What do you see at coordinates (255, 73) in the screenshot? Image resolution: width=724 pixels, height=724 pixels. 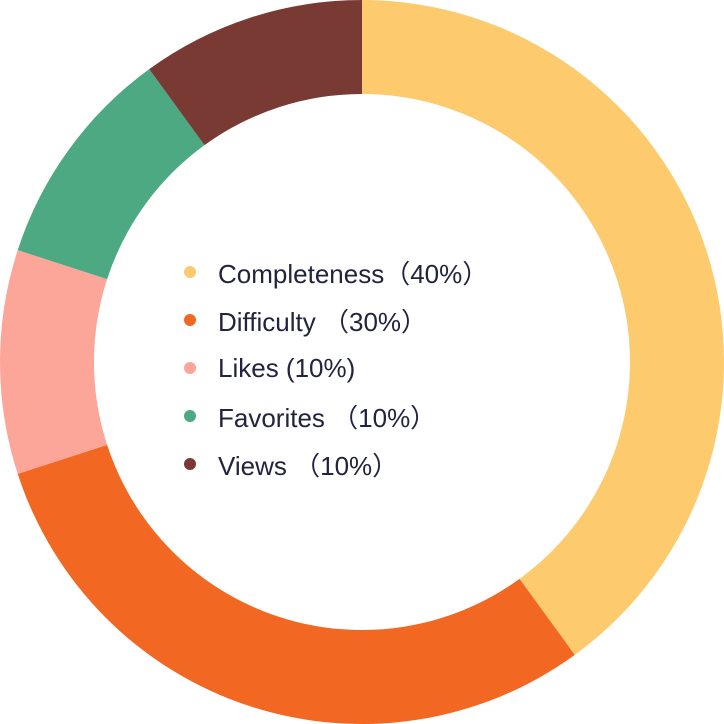 I see `slice-views` at bounding box center [255, 73].